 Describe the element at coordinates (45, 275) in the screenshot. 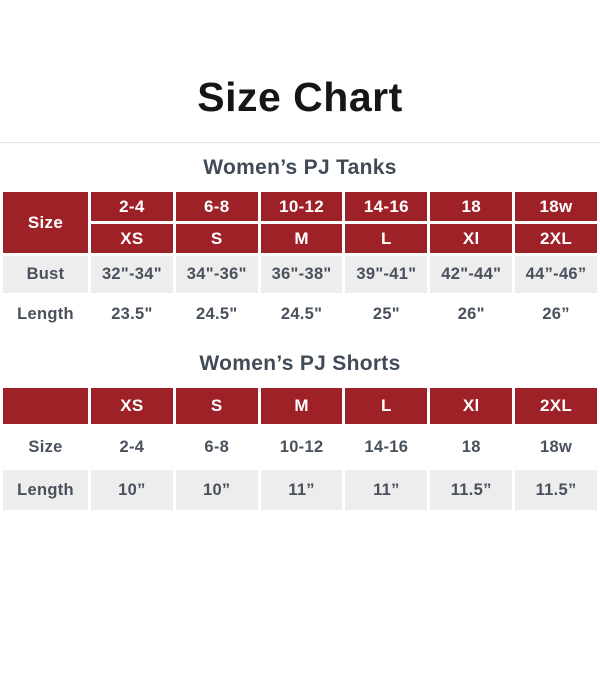

I see `tanks-bust-label: Bust` at that location.